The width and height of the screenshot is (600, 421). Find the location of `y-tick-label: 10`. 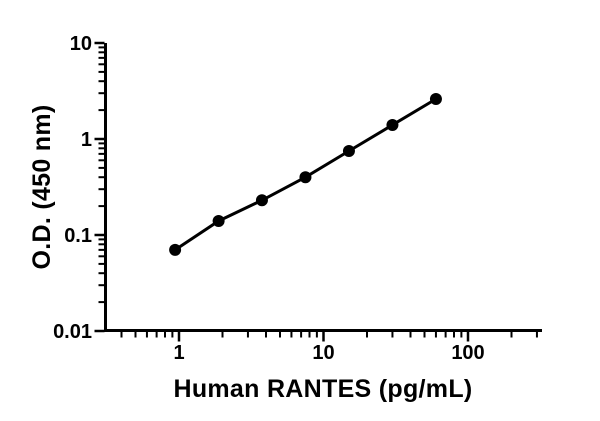

y-tick-label: 10 is located at coordinates (81, 44).